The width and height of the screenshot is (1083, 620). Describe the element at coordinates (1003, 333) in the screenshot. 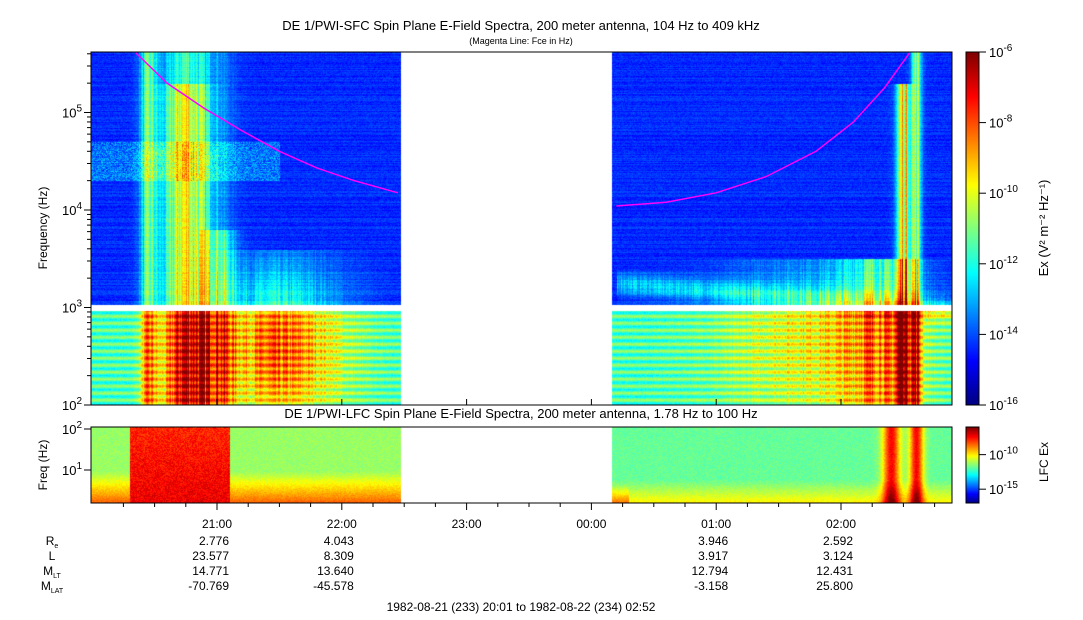

I see `sfc-colorbar-tick-label: 10⁻¹⁴` at that location.